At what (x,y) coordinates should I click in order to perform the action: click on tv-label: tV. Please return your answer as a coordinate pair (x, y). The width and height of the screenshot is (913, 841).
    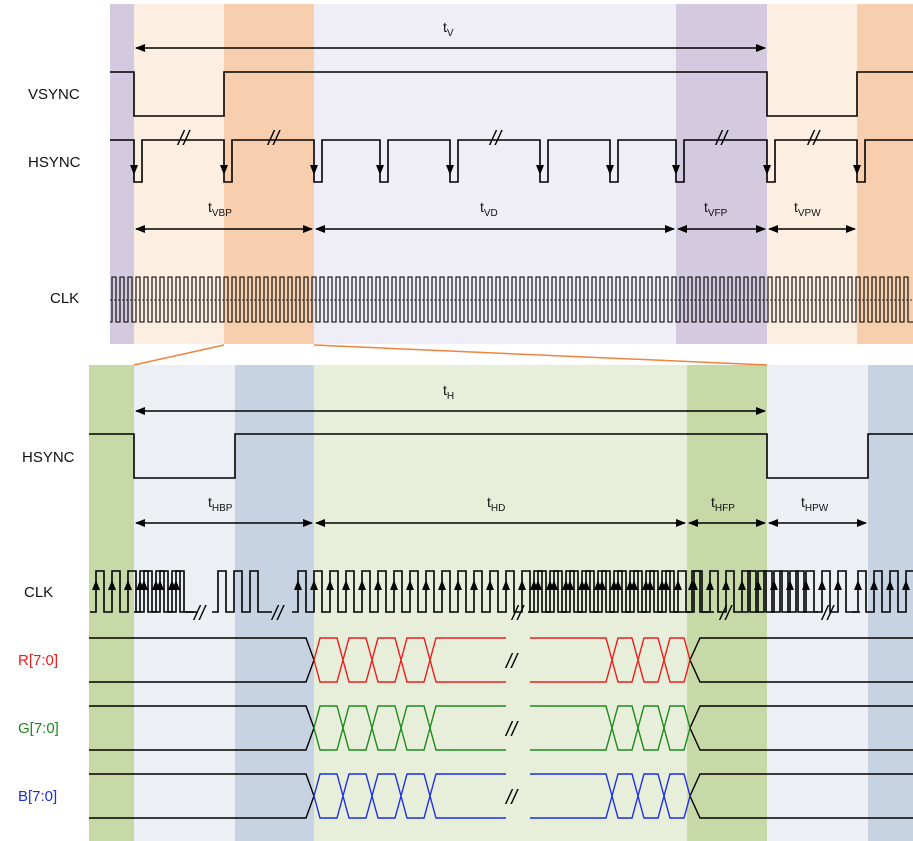
    Looking at the image, I should click on (448, 29).